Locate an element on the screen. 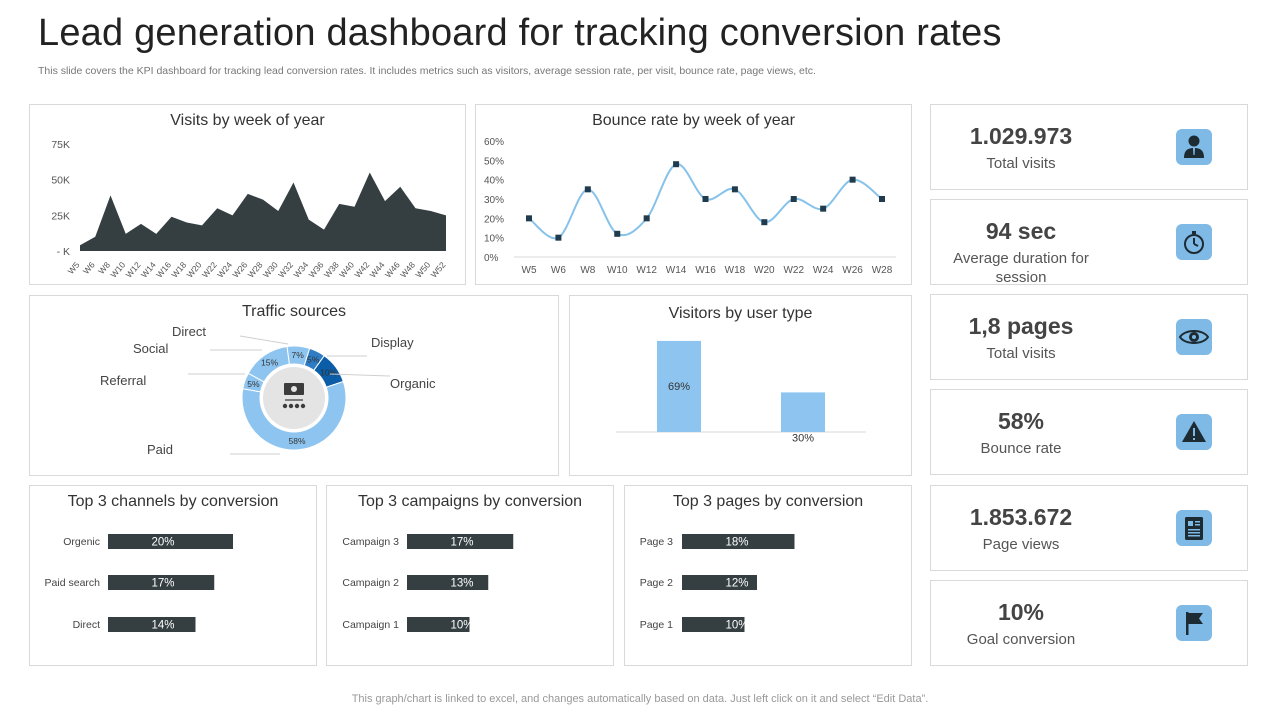 The height and width of the screenshot is (720, 1280). x-tick-label: W10 is located at coordinates (117, 270).